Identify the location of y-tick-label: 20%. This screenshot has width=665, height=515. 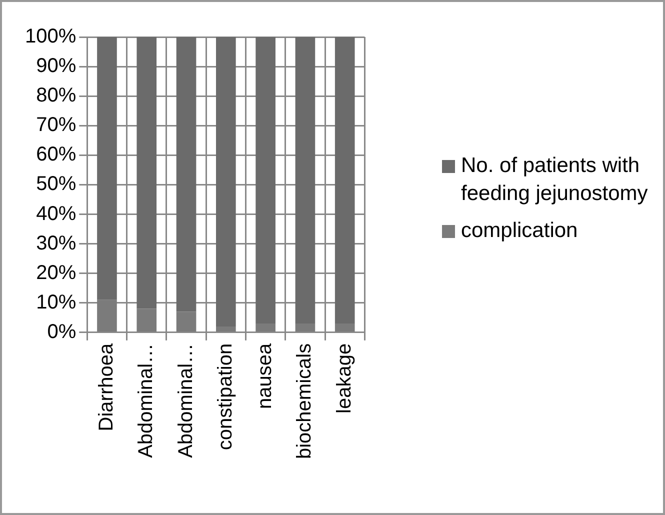
(56, 273).